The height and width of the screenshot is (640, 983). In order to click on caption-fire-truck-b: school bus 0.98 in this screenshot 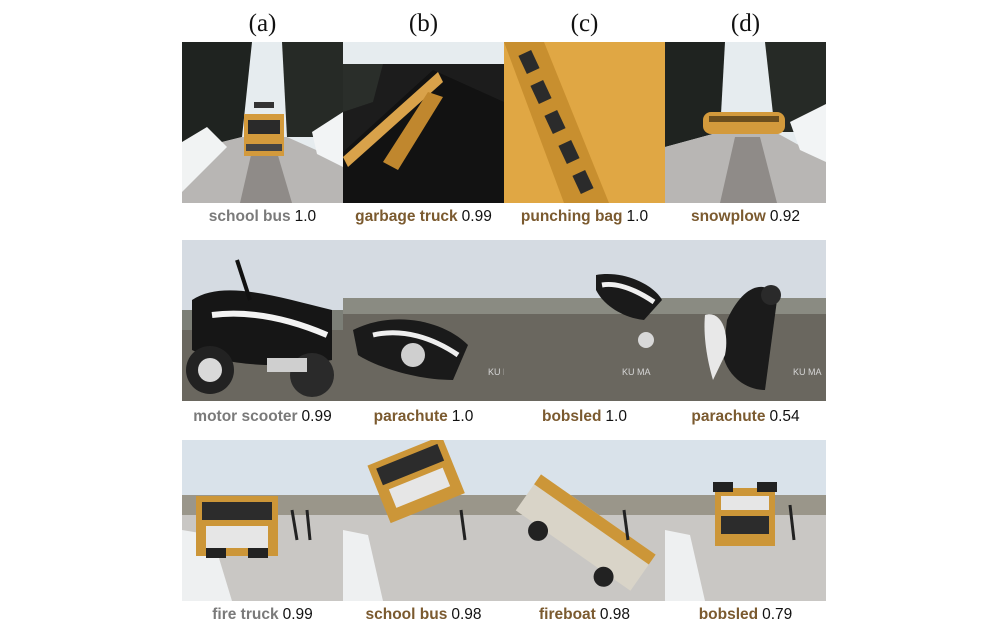, I will do `click(423, 615)`.